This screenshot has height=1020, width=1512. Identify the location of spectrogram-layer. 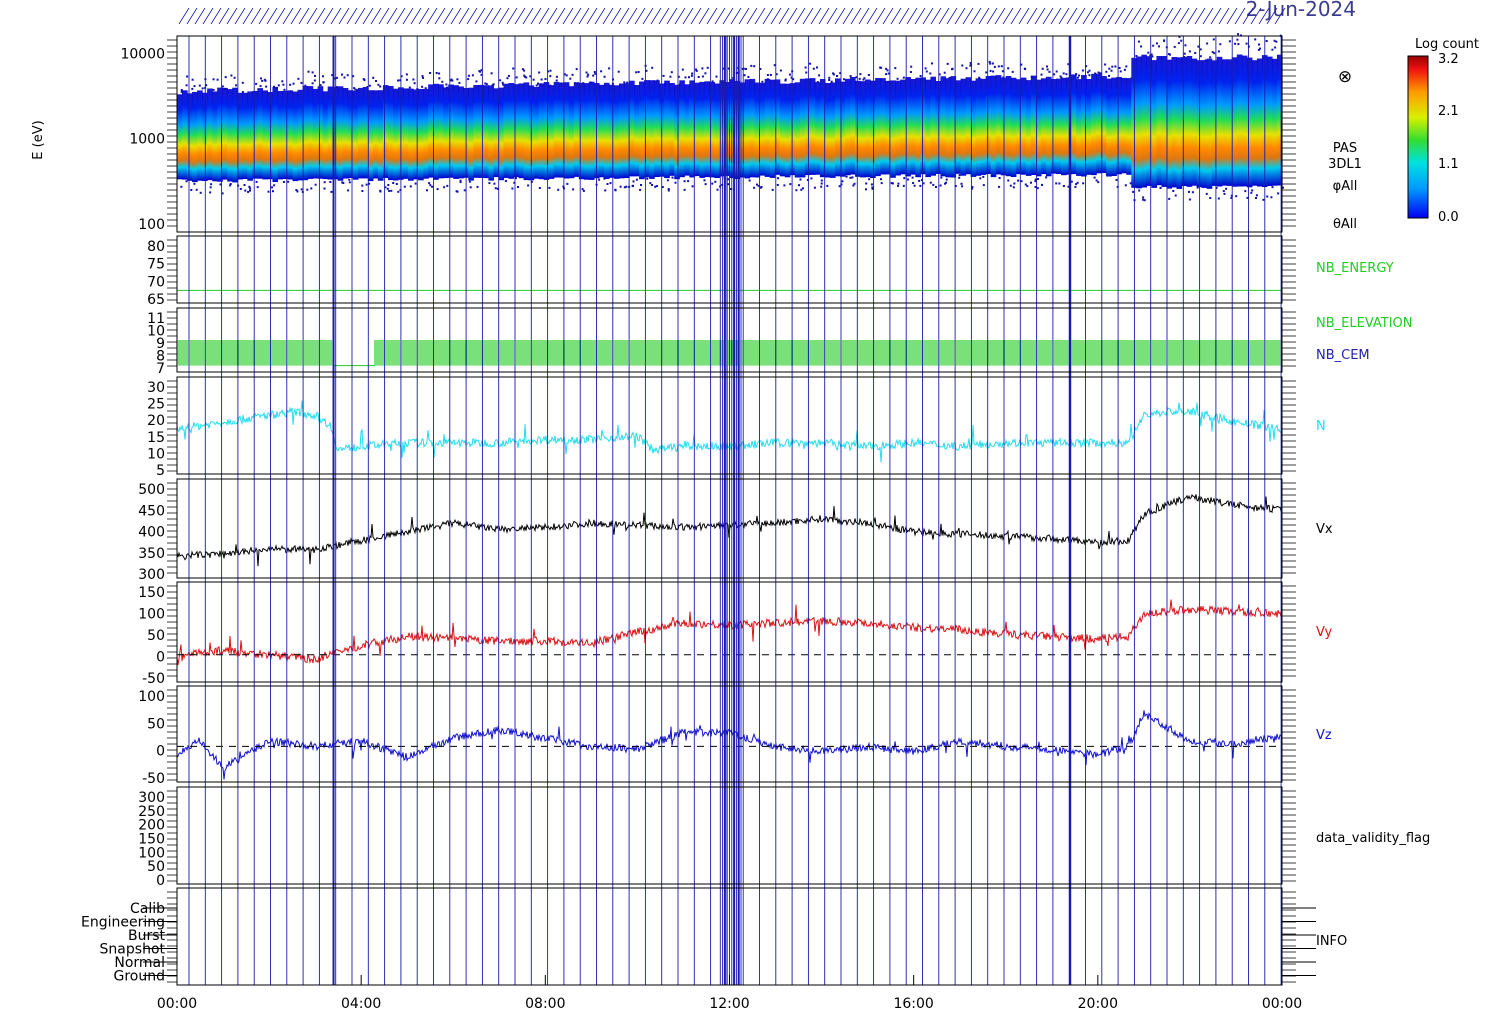
(730, 117).